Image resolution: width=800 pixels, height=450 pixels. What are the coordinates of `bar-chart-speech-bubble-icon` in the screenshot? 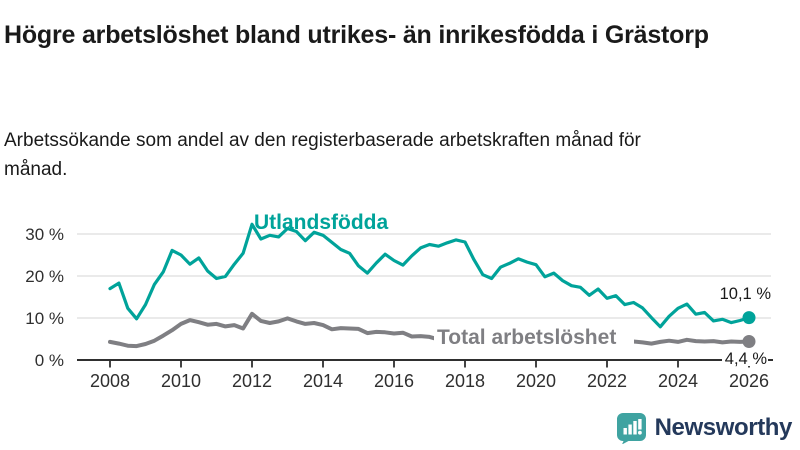 It's located at (631, 428).